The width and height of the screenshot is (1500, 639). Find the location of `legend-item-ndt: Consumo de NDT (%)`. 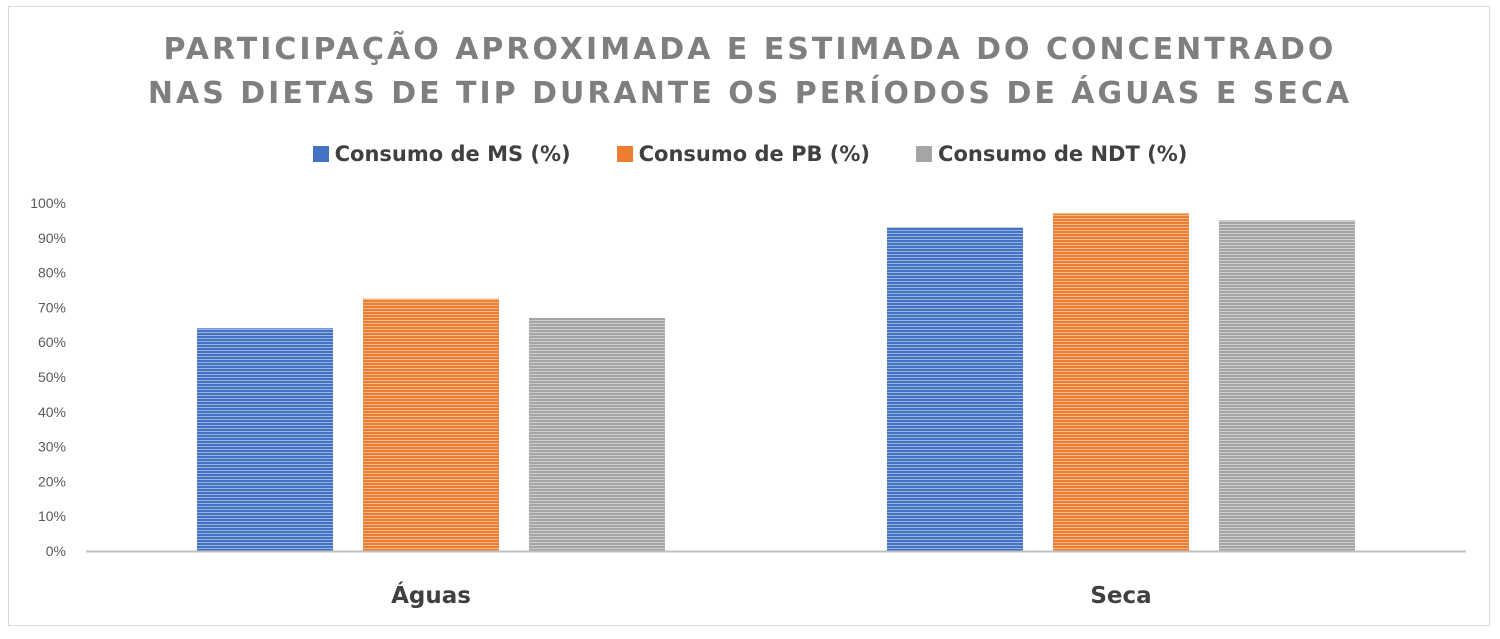

legend-item-ndt: Consumo de NDT (%) is located at coordinates (1051, 154).